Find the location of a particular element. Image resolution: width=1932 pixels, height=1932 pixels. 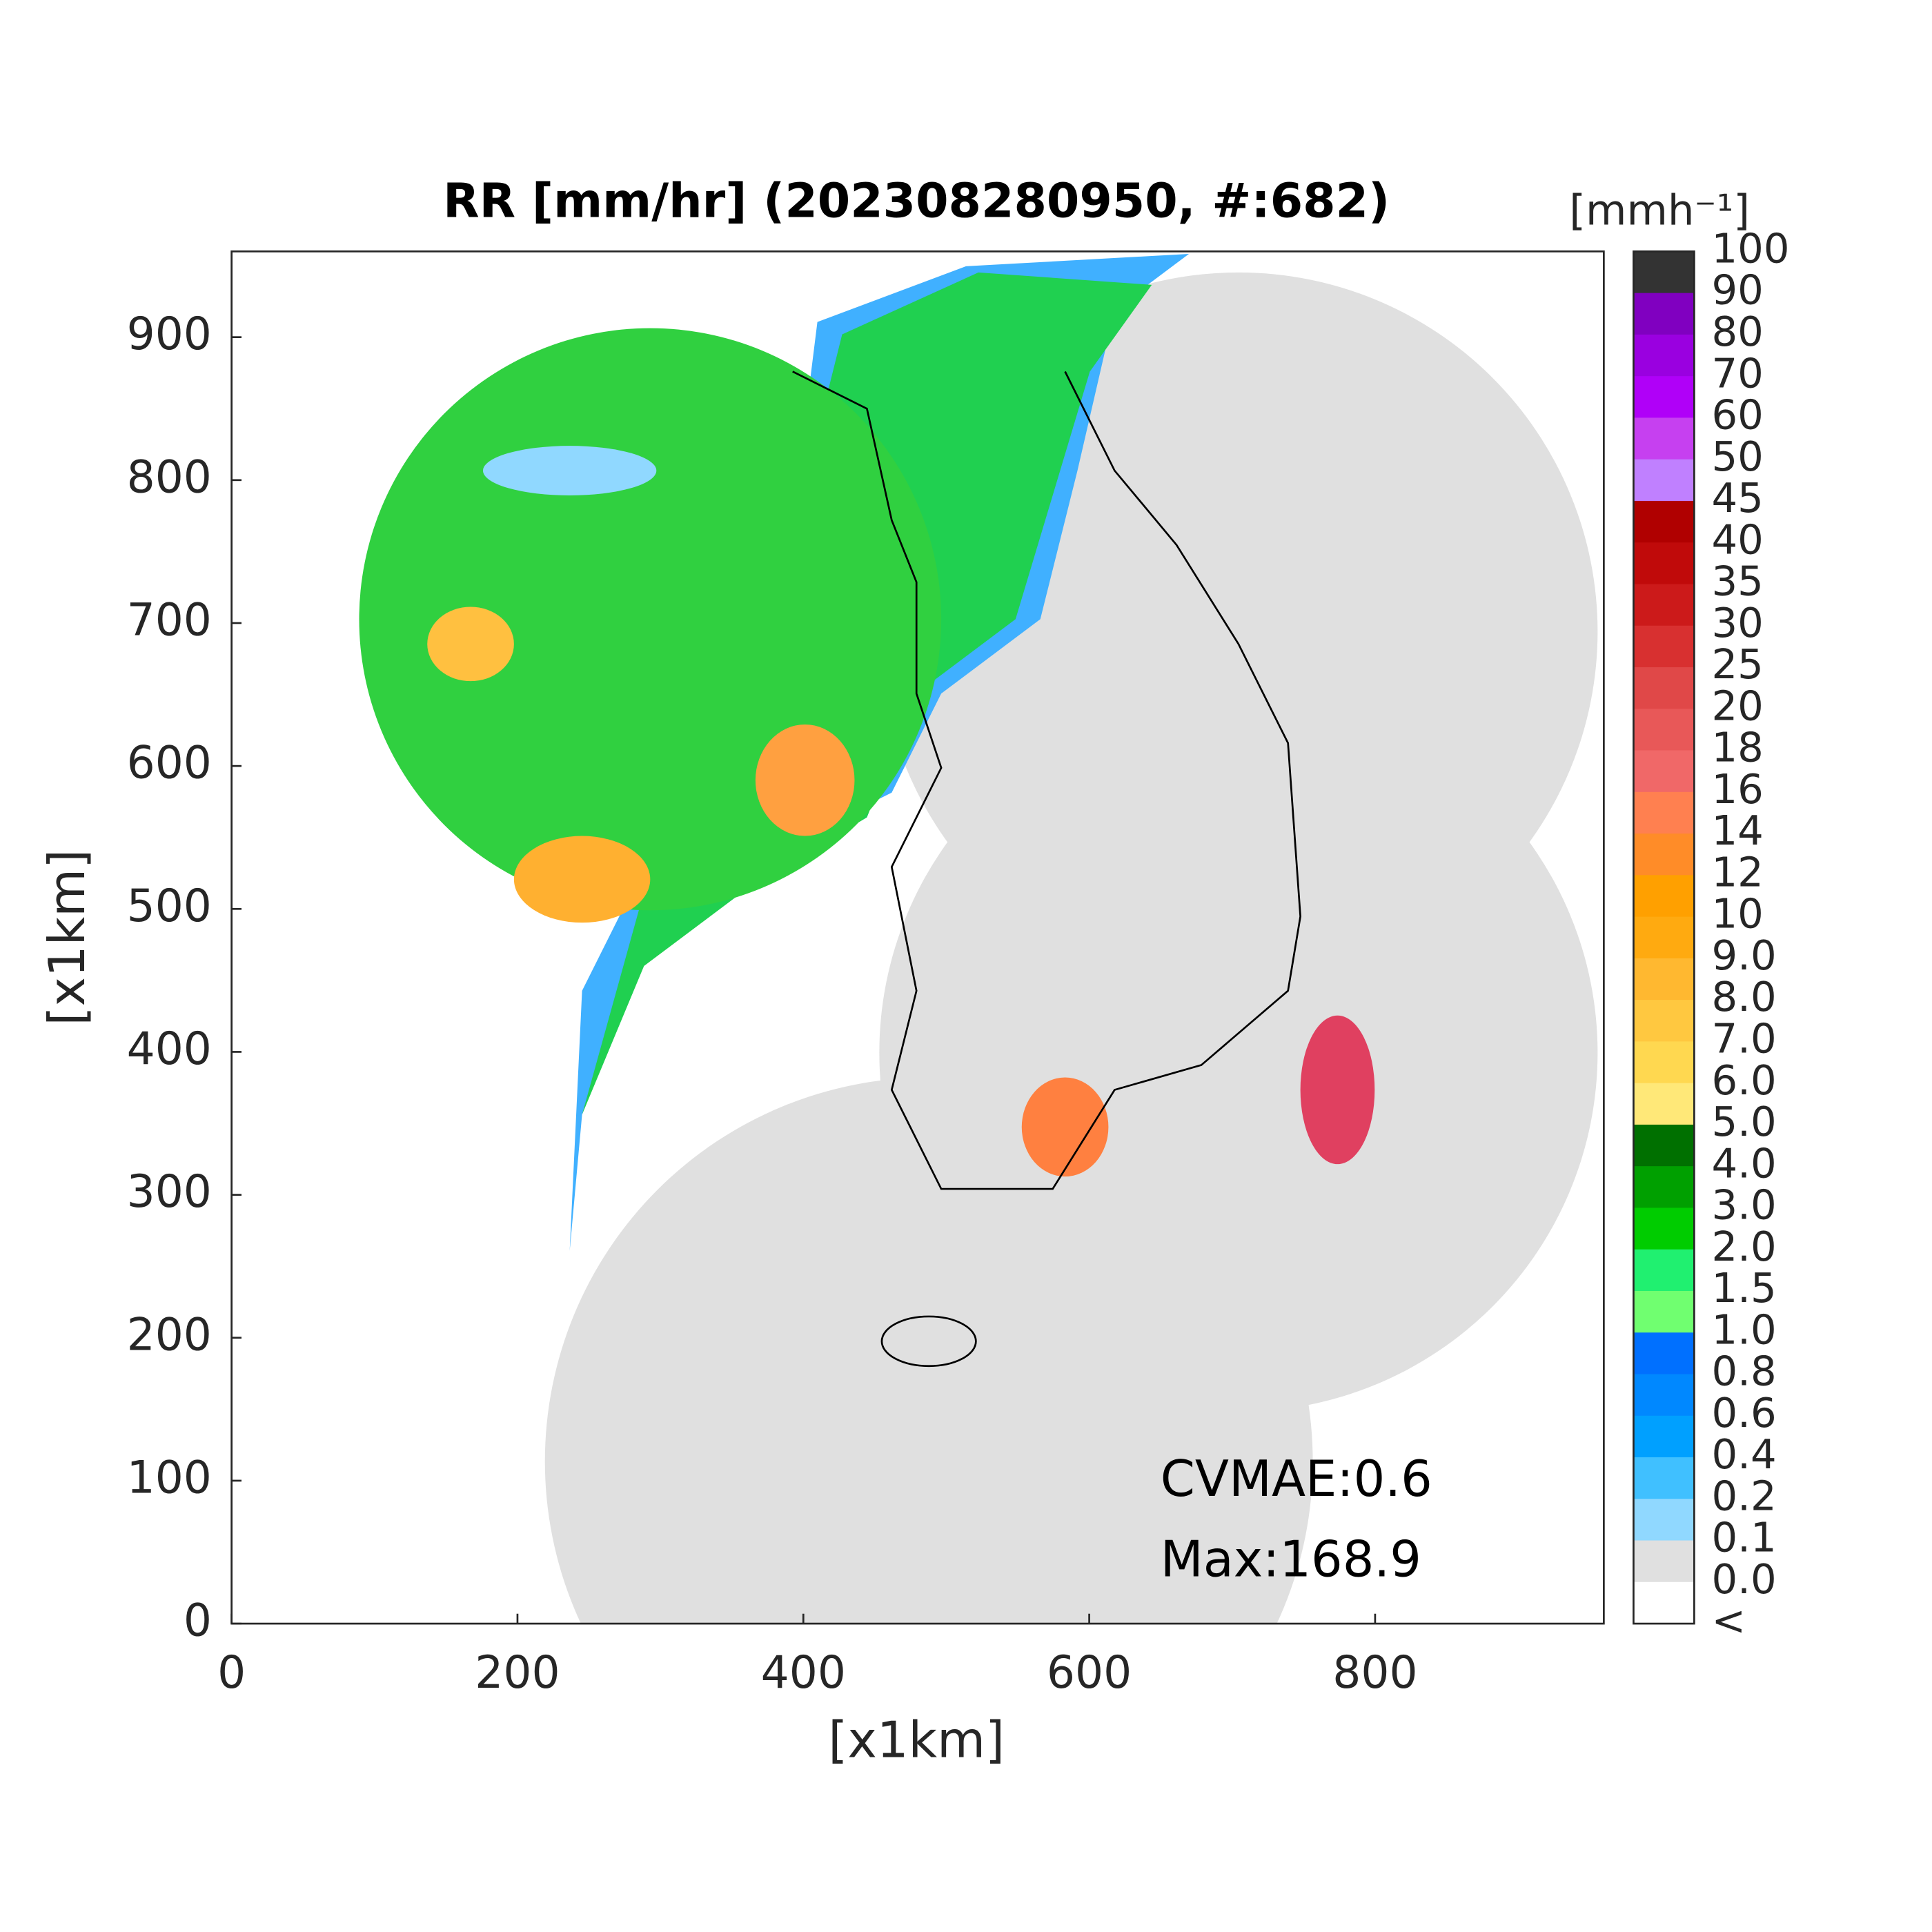

colorbar-label: < is located at coordinates (1729, 1620).